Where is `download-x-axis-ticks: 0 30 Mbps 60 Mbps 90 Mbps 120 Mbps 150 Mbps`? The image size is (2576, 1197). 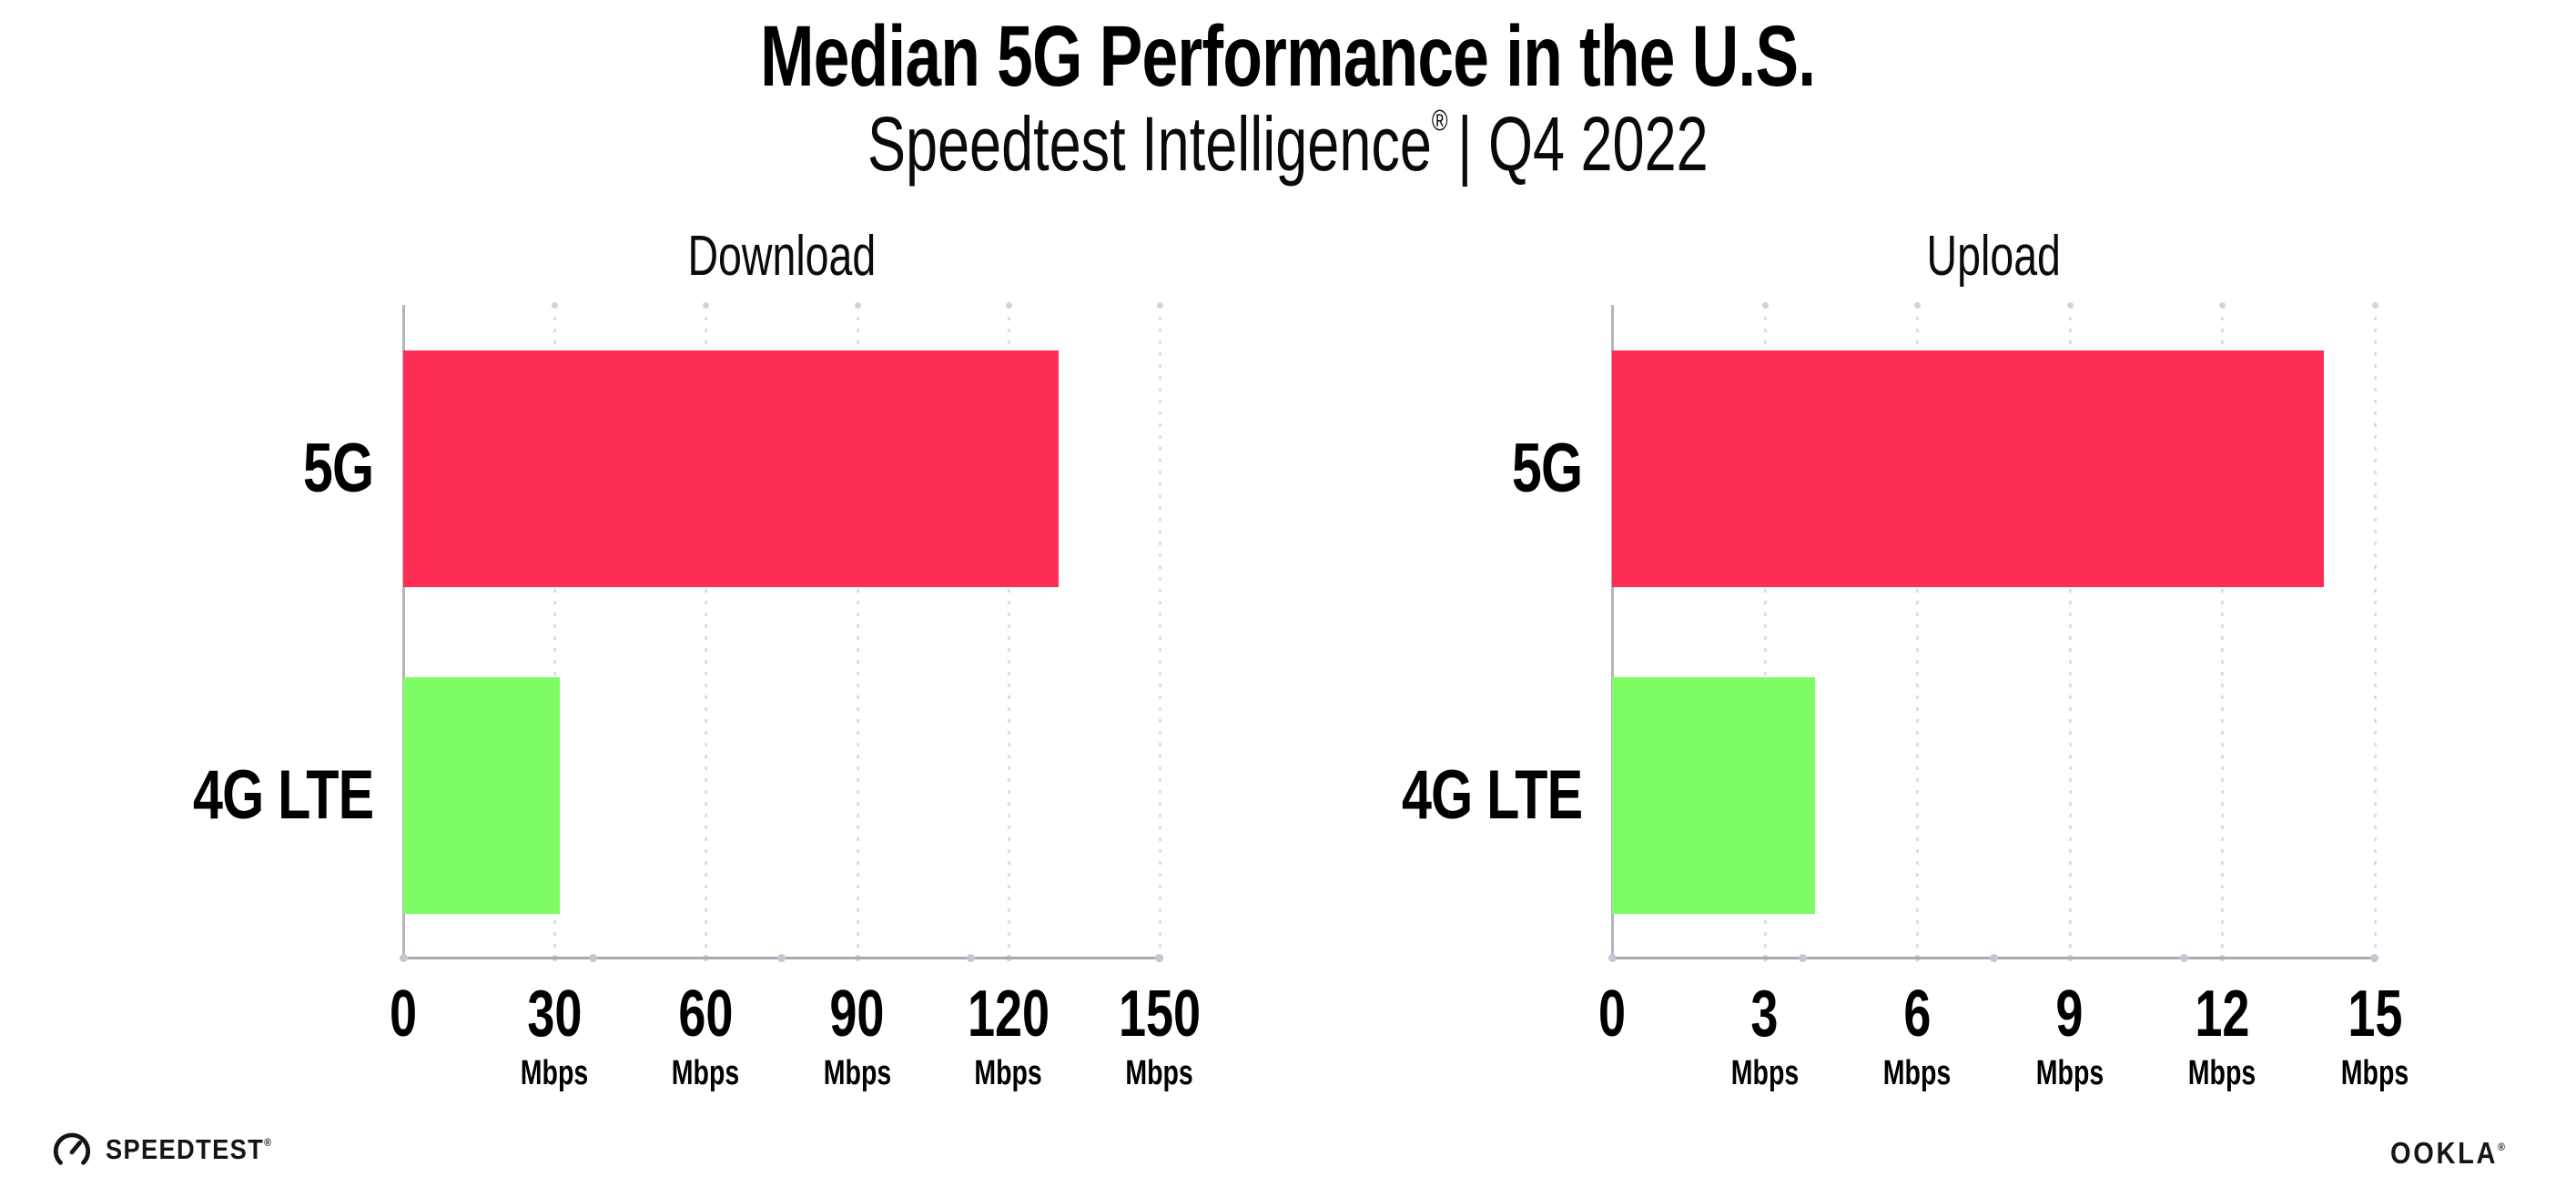
download-x-axis-ticks: 0 30 Mbps 60 Mbps 90 Mbps 120 Mbps 150 Mbps is located at coordinates (795, 1053).